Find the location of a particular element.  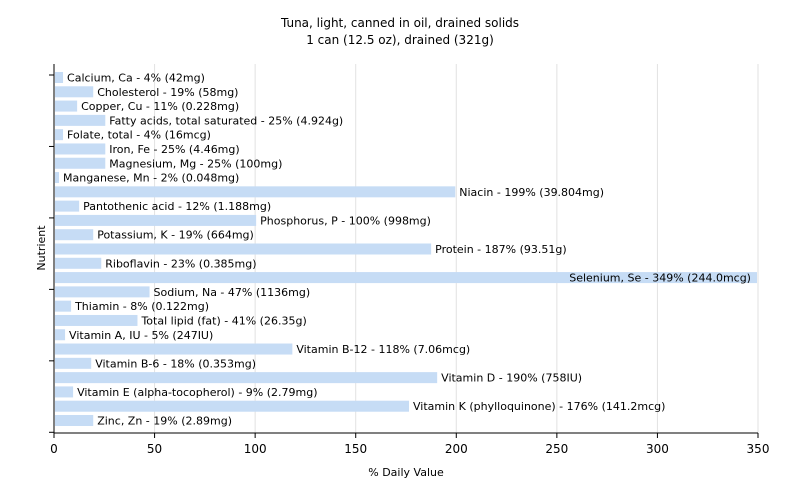

bar-label: Pantothenic acid - 12% (1.188mg) is located at coordinates (177, 206).